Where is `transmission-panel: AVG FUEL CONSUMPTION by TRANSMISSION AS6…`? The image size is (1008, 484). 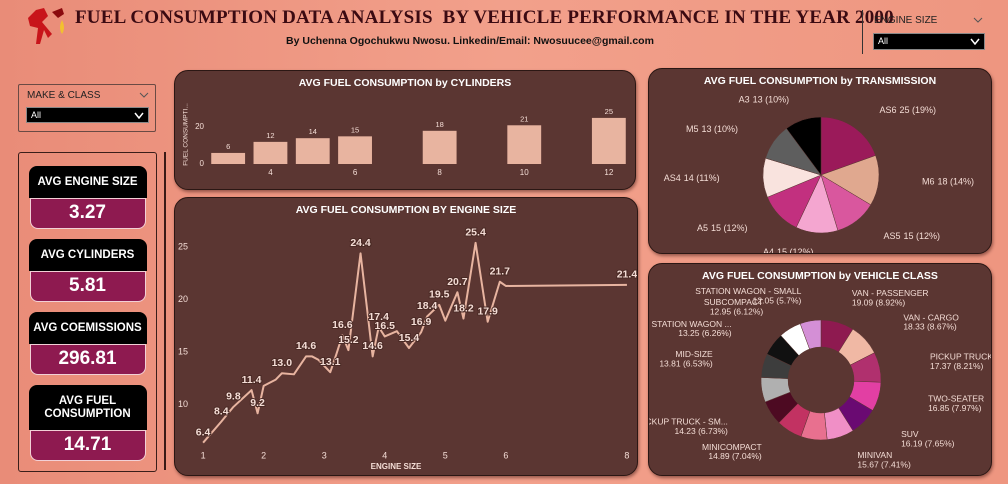 transmission-panel: AVG FUEL CONSUMPTION by TRANSMISSION AS6… is located at coordinates (820, 161).